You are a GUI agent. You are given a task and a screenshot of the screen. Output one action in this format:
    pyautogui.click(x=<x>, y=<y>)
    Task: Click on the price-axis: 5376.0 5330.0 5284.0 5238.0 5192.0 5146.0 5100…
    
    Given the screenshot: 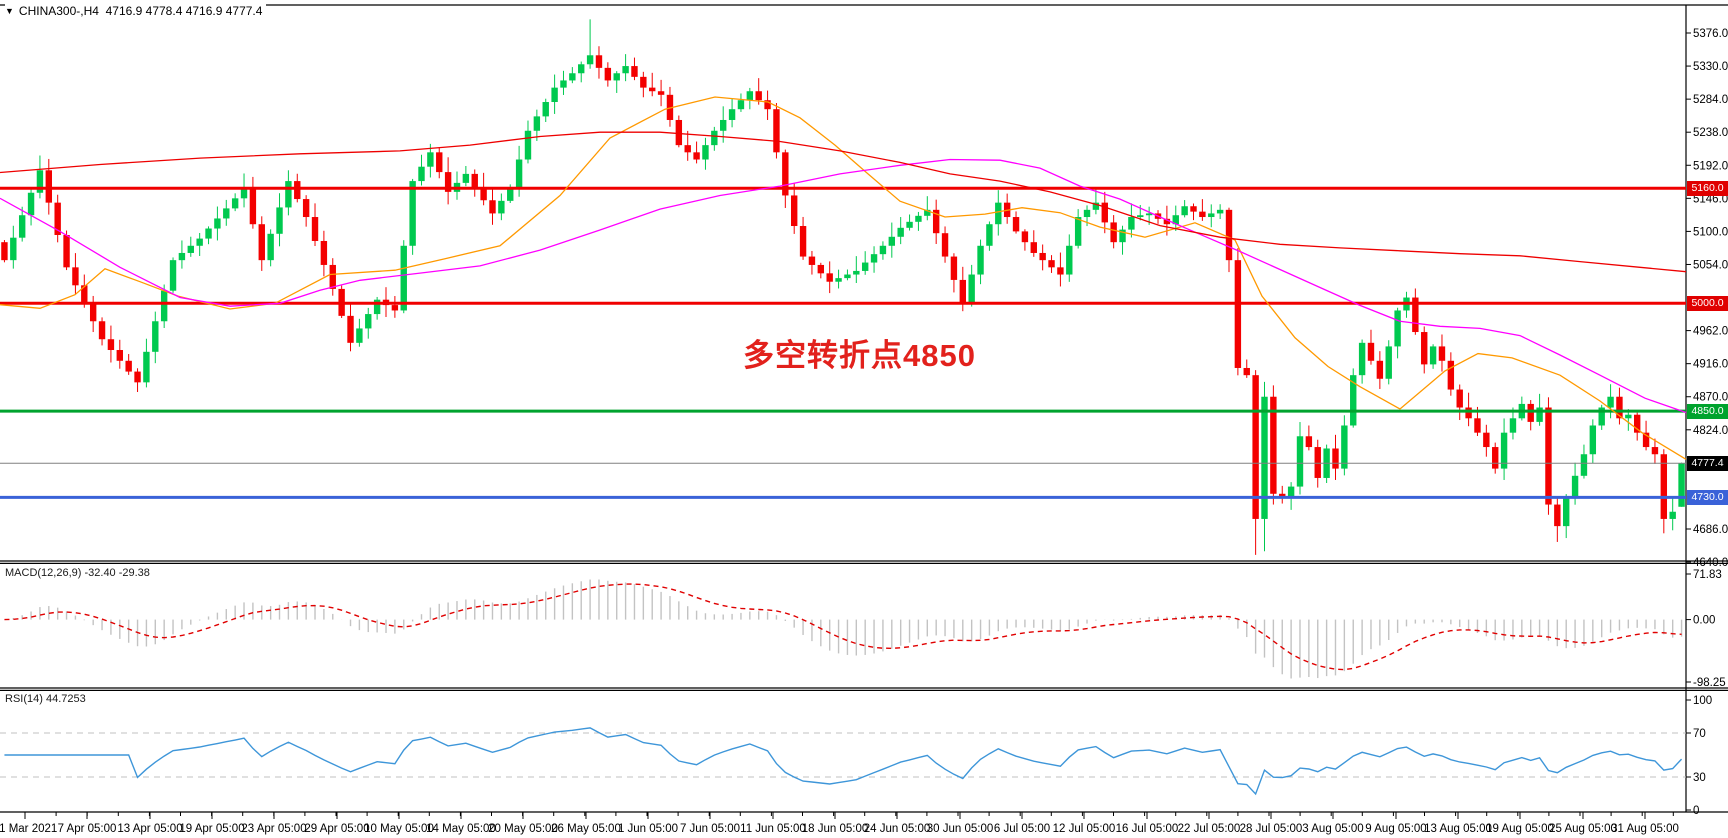 What is the action you would take?
    pyautogui.click(x=1707, y=298)
    